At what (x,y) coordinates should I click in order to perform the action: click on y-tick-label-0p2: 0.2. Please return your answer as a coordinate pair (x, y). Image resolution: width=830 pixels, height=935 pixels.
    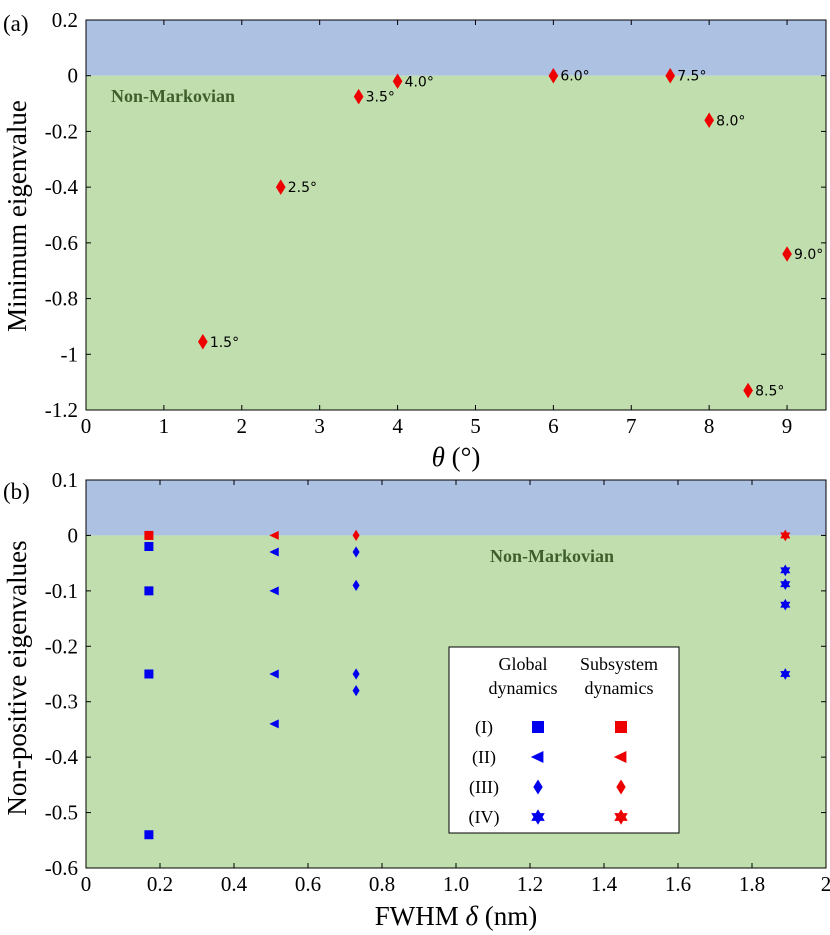
    Looking at the image, I should click on (65, 20).